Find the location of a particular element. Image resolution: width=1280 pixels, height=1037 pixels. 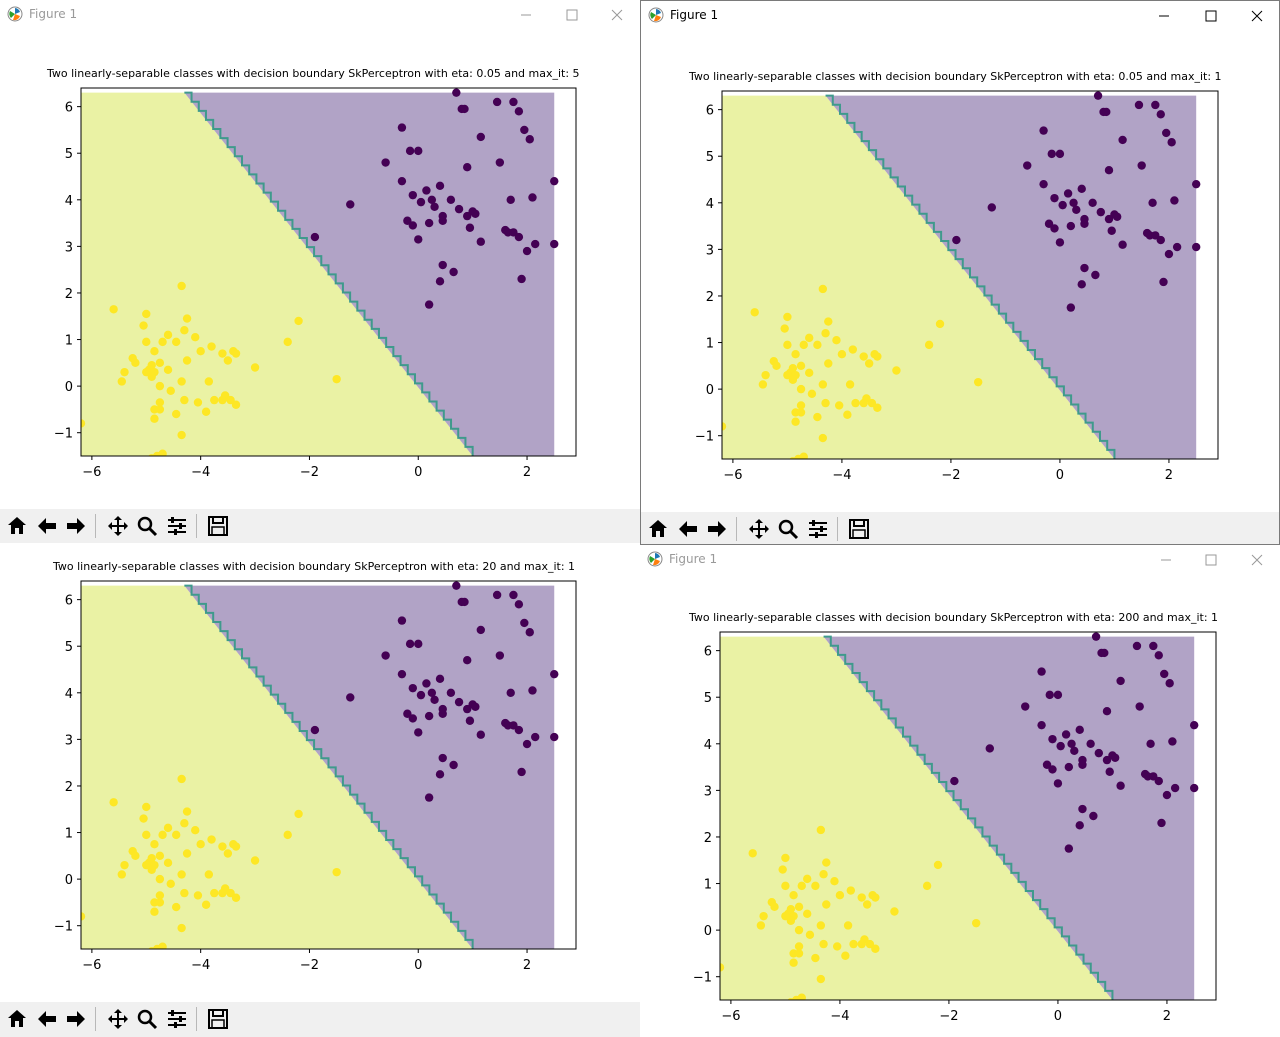

back-arrow-icon is located at coordinates (47, 1019).